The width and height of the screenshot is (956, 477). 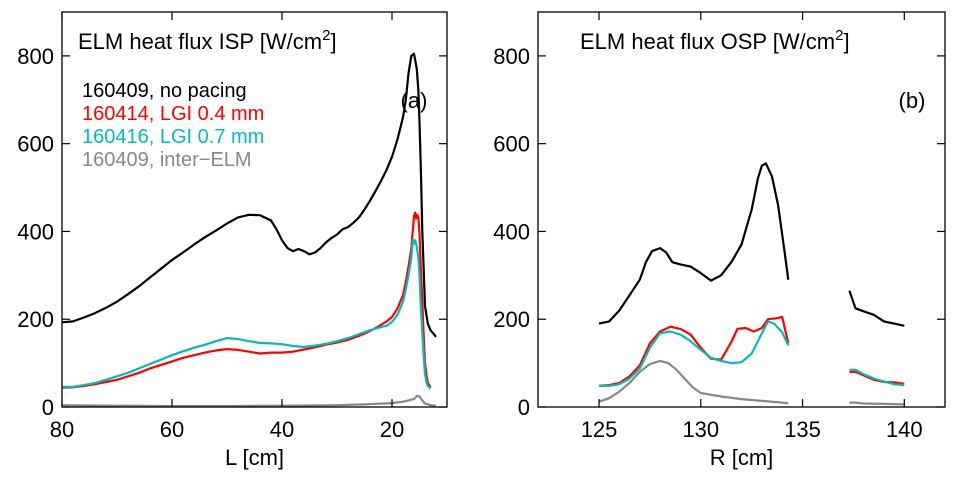 I want to click on x-tick-label: 20, so click(x=392, y=429).